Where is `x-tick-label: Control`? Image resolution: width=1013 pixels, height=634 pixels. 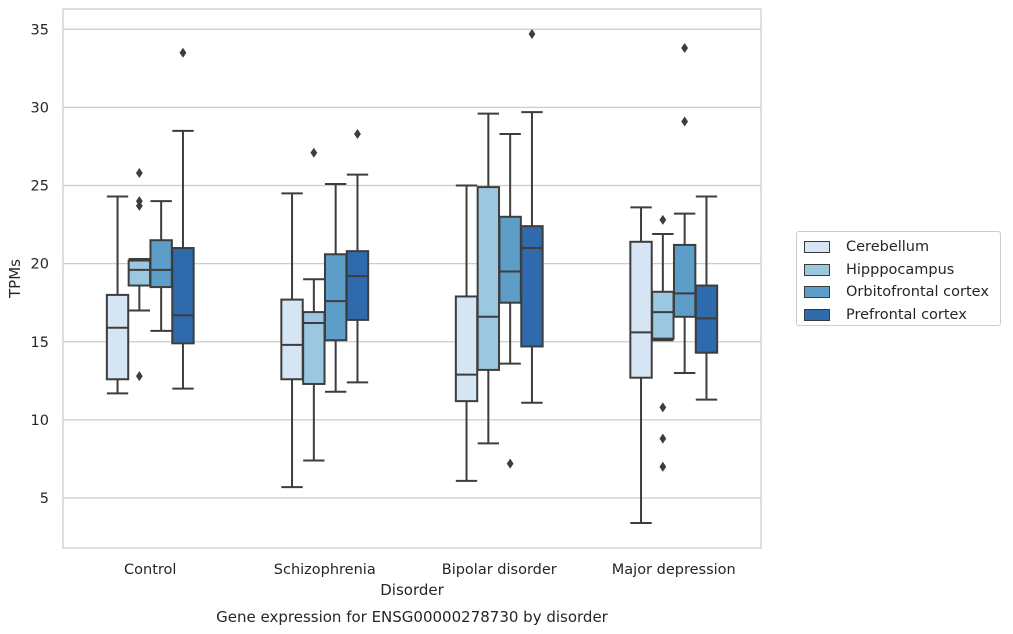 x-tick-label: Control is located at coordinates (150, 570).